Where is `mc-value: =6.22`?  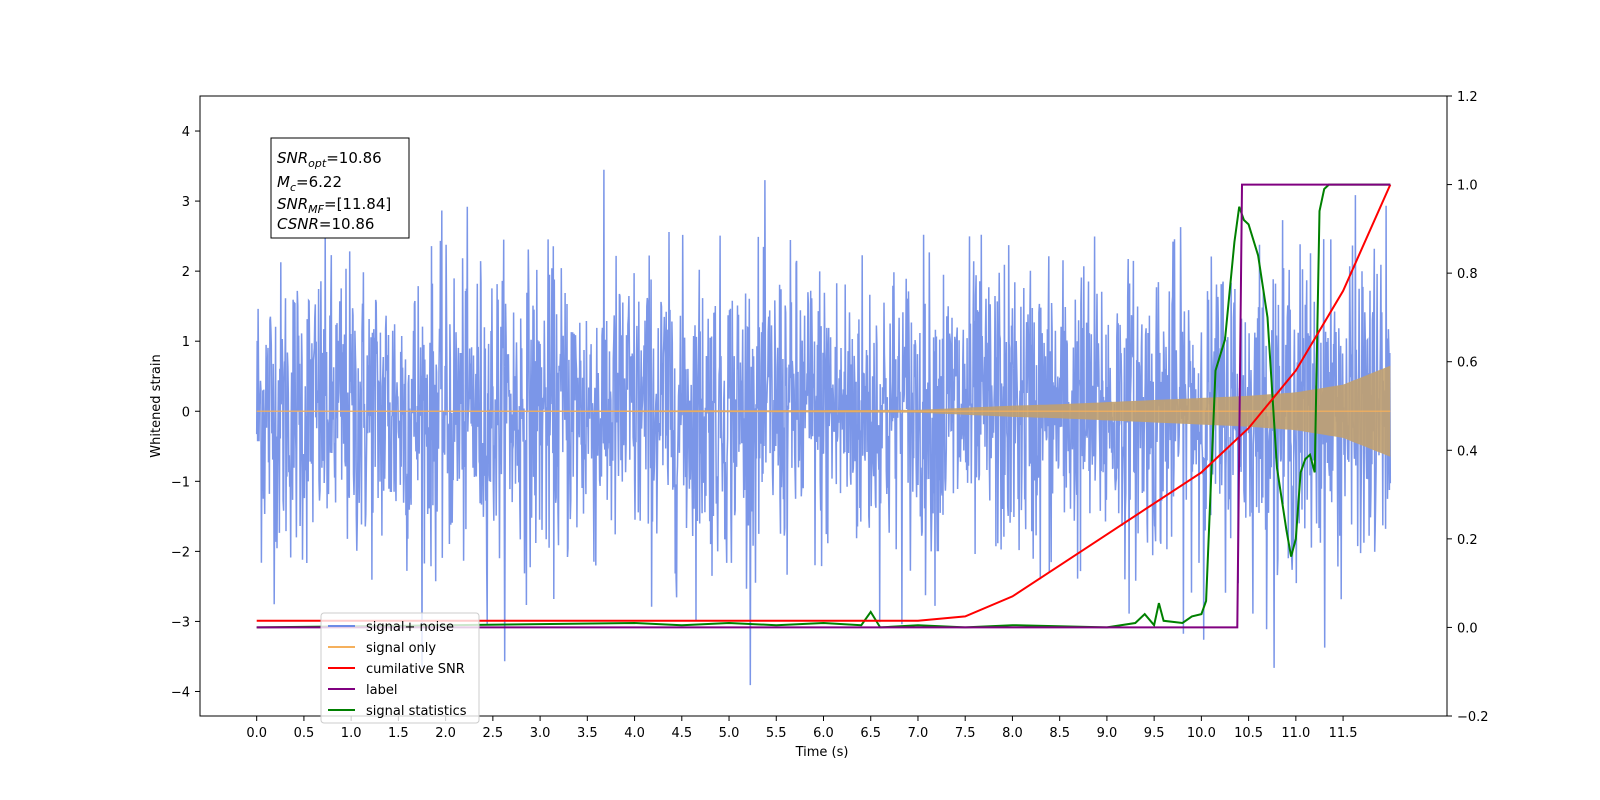
mc-value: =6.22 is located at coordinates (319, 182).